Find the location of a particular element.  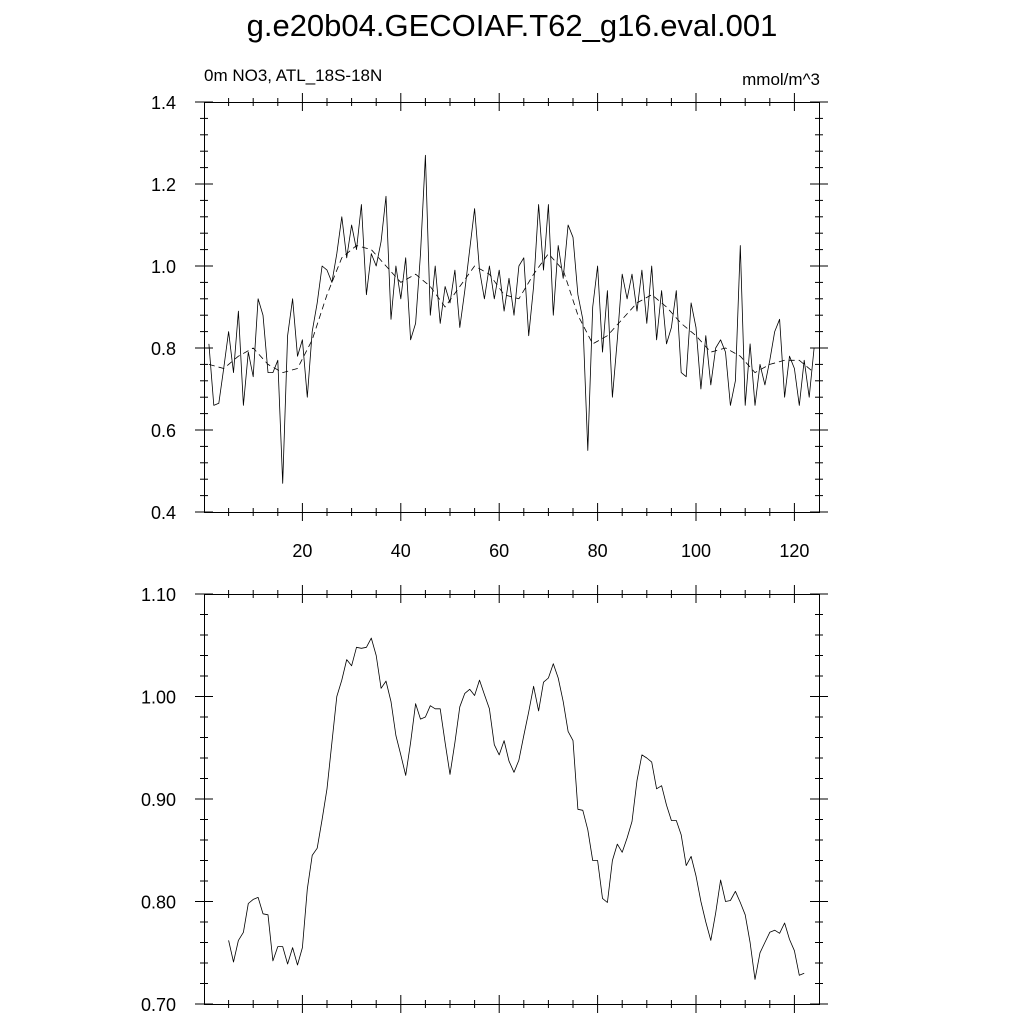

units-label: mmol/m^3 is located at coordinates (781, 79).